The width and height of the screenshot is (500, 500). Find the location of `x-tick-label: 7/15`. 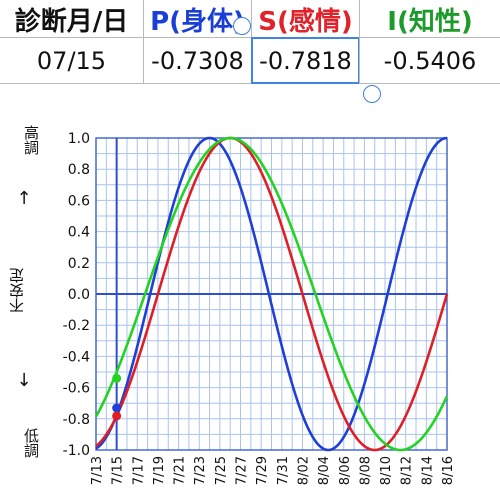

x-tick-label: 7/15 is located at coordinates (118, 470).